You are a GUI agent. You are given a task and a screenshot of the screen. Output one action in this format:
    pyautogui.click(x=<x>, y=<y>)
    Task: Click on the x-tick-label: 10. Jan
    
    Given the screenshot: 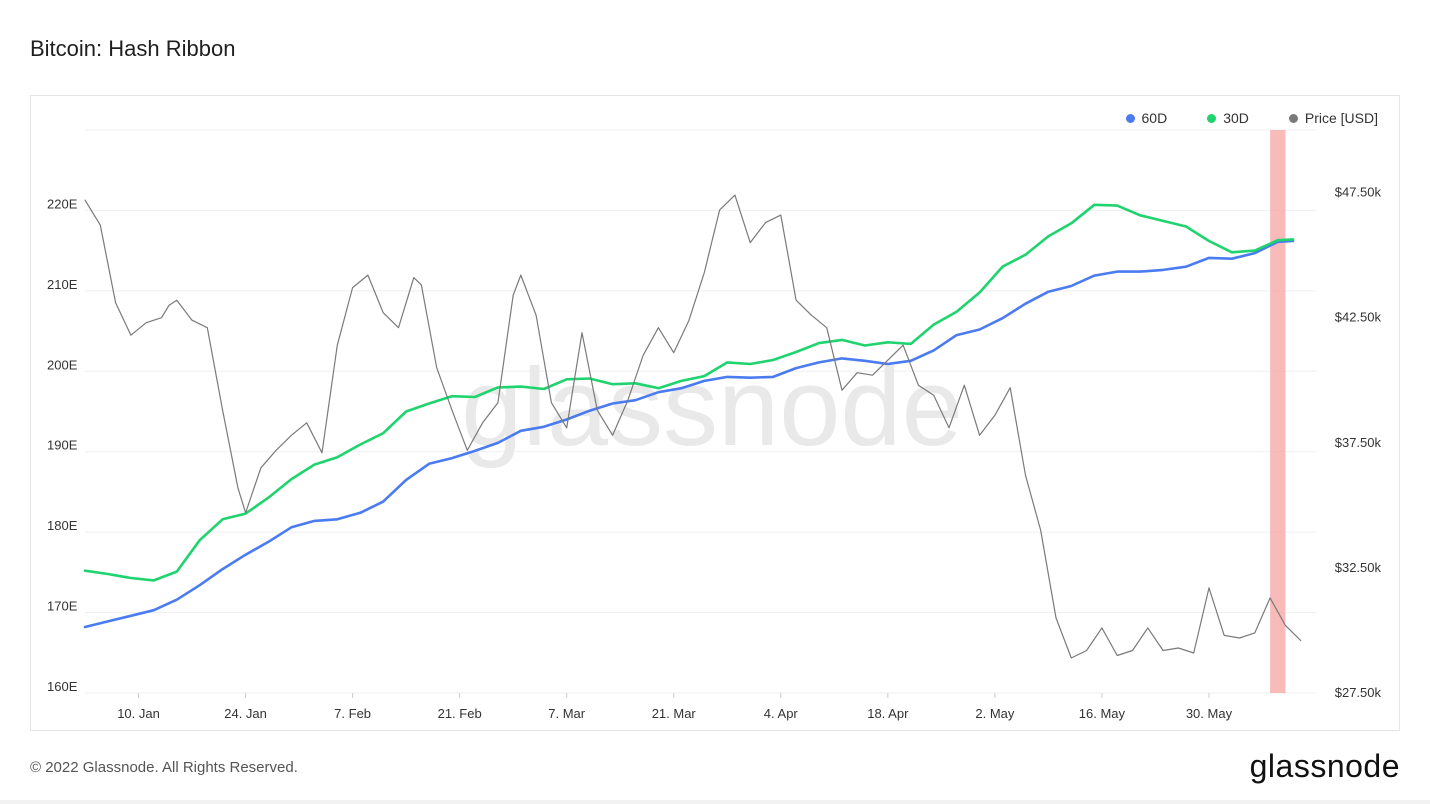 What is the action you would take?
    pyautogui.click(x=138, y=713)
    